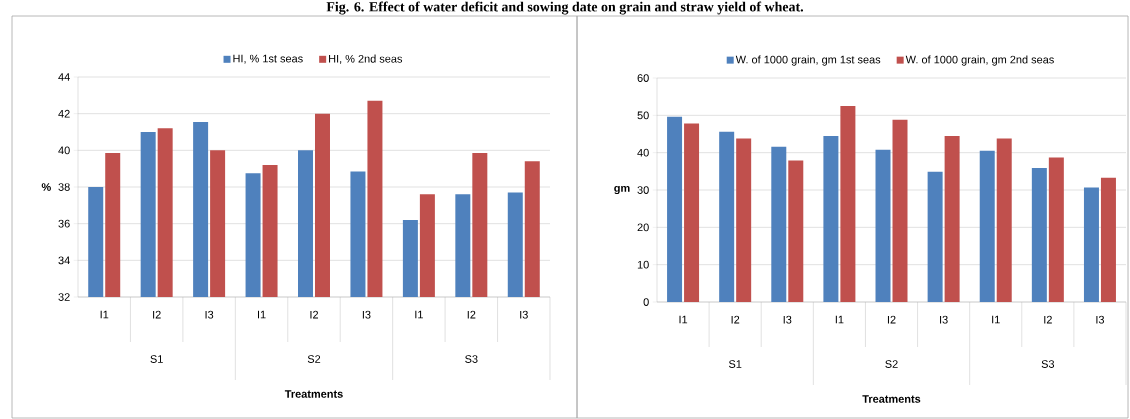 The width and height of the screenshot is (1130, 419). What do you see at coordinates (979, 60) in the screenshot?
I see `legend-label: W. of 1000 grain, gm 2nd seas` at bounding box center [979, 60].